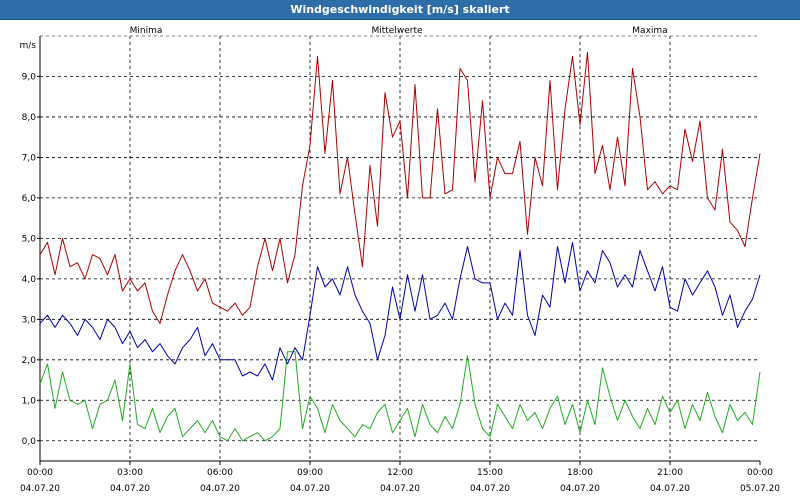 The width and height of the screenshot is (800, 500). What do you see at coordinates (400, 10) in the screenshot?
I see `chart-title: Windgeschwindigkeit [m/s] skaliert` at bounding box center [400, 10].